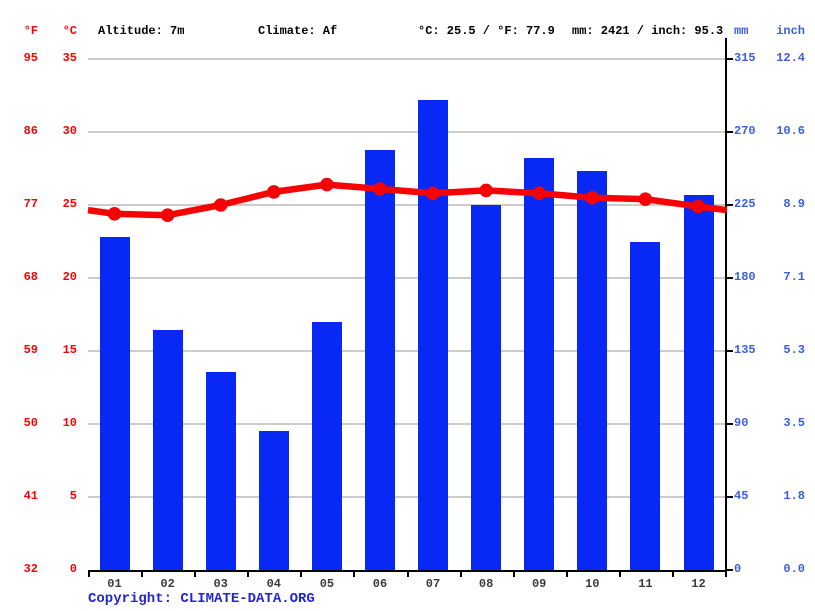 The image size is (815, 611). What do you see at coordinates (380, 584) in the screenshot?
I see `x-axis-label-month: 06` at bounding box center [380, 584].